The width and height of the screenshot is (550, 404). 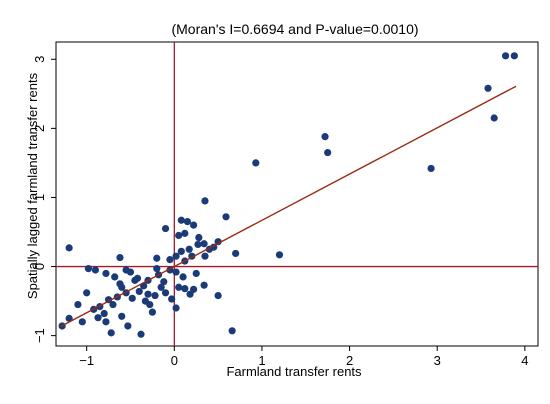 I want to click on y-tick-label: 0, so click(x=39, y=266).